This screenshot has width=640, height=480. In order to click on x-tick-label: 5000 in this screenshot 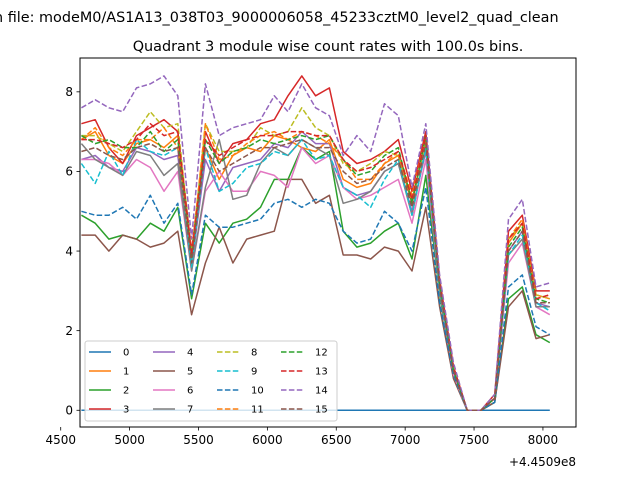, I will do `click(129, 440)`.